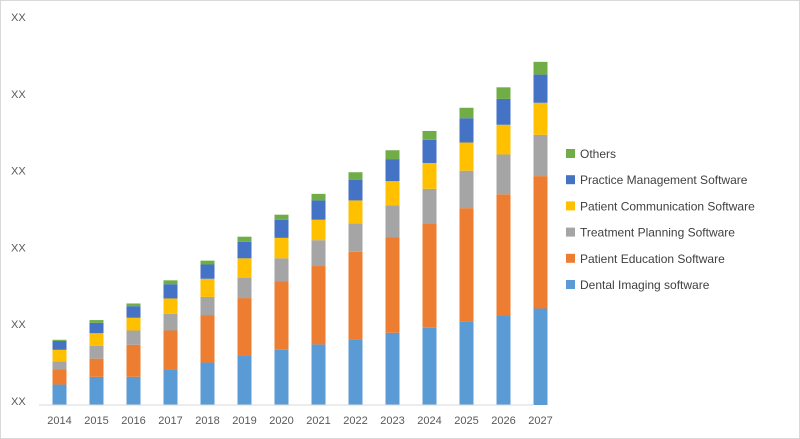  Describe the element at coordinates (281, 377) in the screenshot. I see `bar-segment-0-2020` at that location.